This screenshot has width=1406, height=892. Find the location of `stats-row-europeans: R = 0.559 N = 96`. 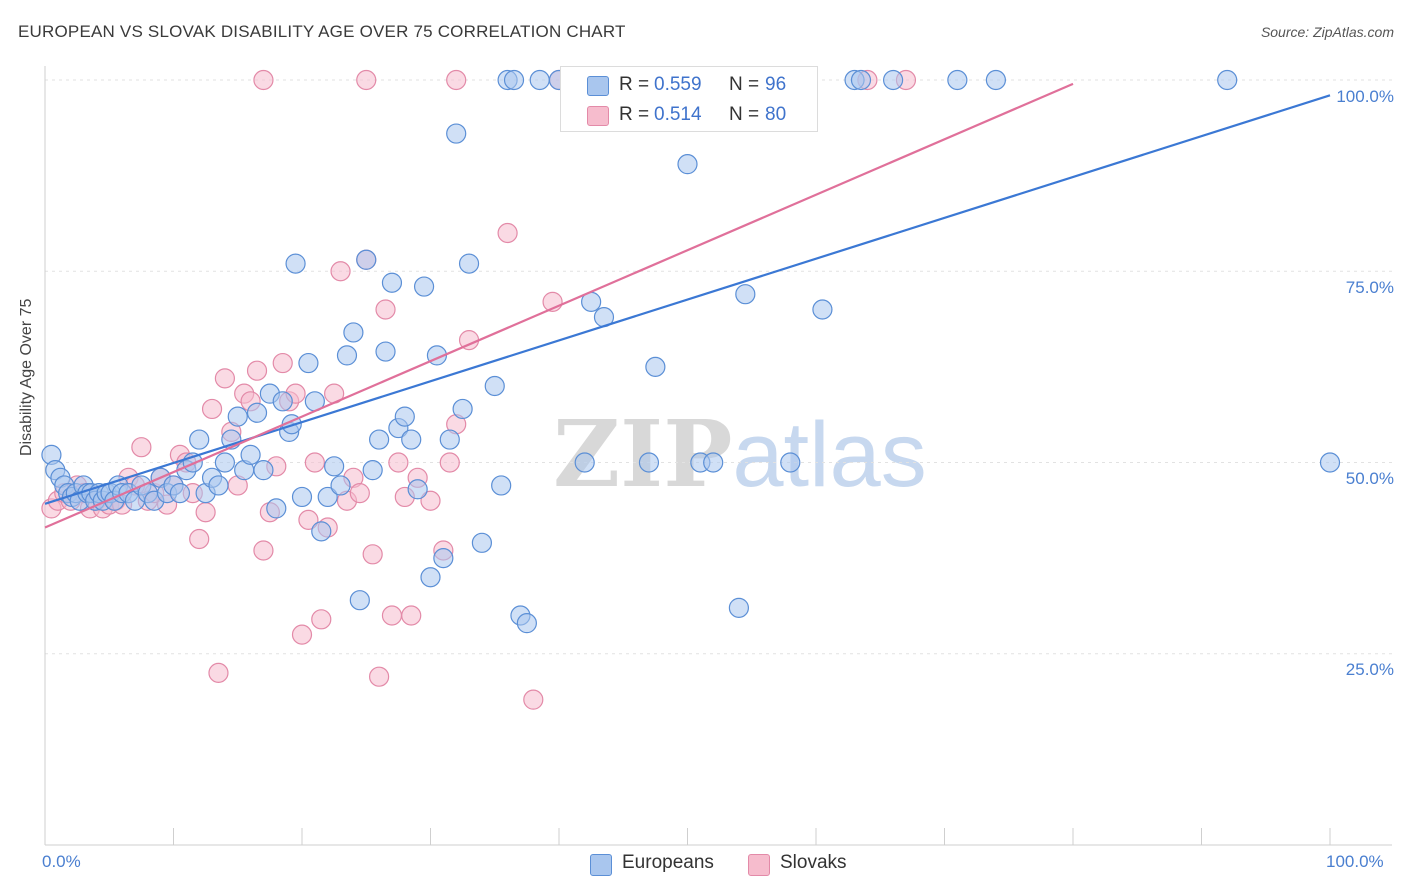

stats-row-europeans: R = 0.559 N = 96 is located at coordinates (689, 86).